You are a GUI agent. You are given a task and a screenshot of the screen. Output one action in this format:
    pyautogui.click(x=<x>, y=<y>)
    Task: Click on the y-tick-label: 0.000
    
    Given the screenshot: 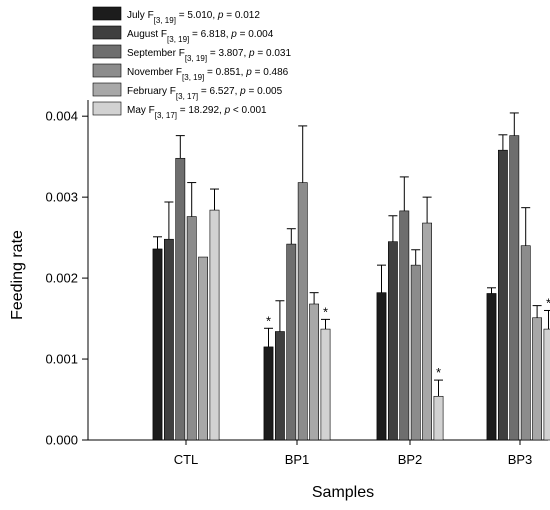 What is the action you would take?
    pyautogui.click(x=61, y=440)
    